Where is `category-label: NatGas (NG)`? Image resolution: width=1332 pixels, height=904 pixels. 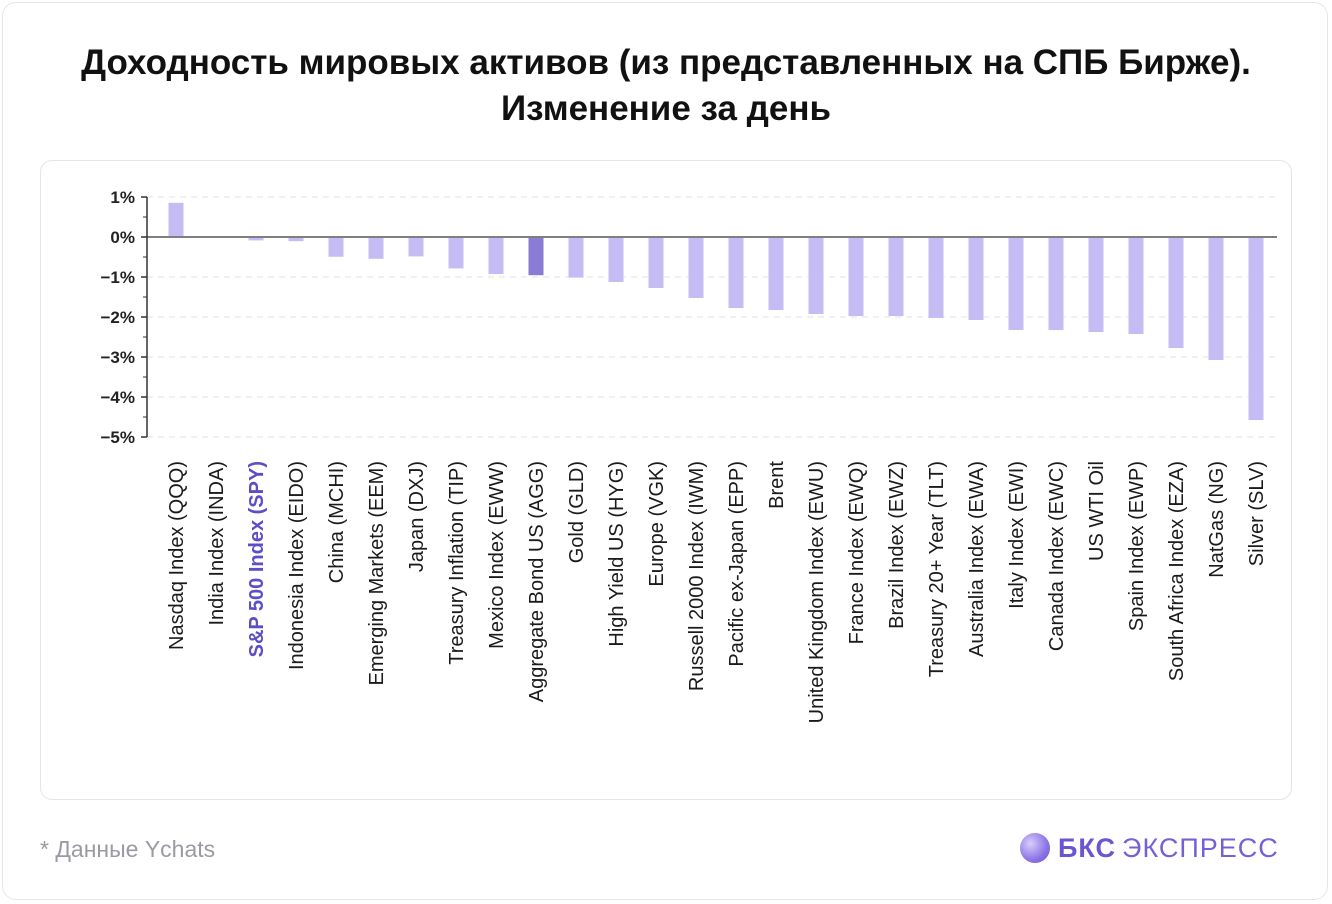
category-label: NatGas (NG) is located at coordinates (1217, 519).